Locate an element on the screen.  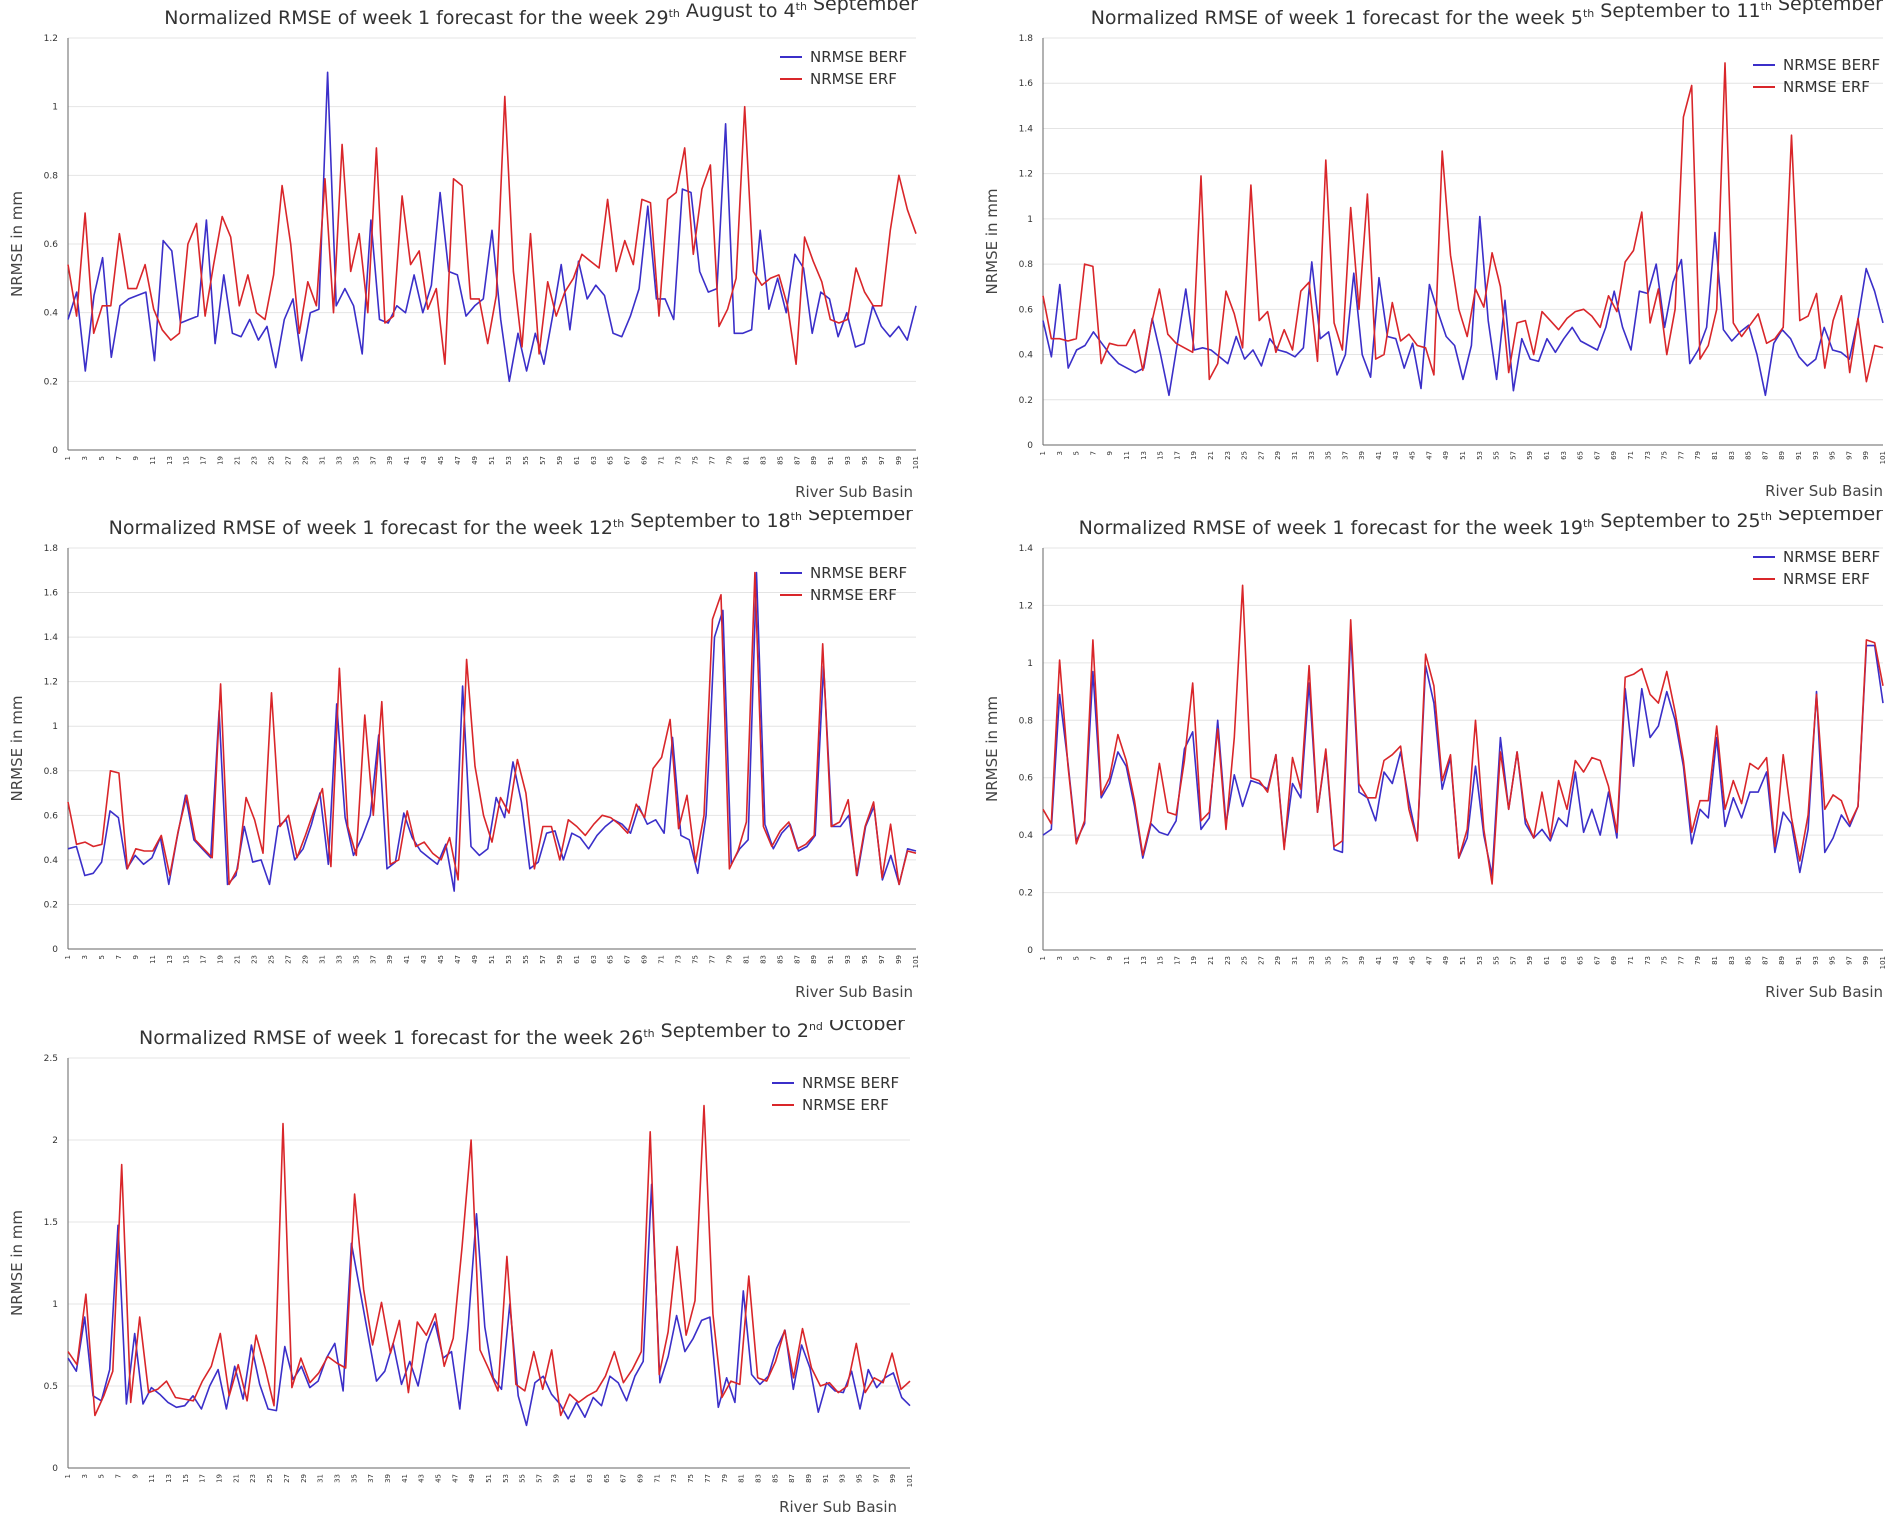
chart1-xtick-label: 89 is located at coordinates (814, 460).